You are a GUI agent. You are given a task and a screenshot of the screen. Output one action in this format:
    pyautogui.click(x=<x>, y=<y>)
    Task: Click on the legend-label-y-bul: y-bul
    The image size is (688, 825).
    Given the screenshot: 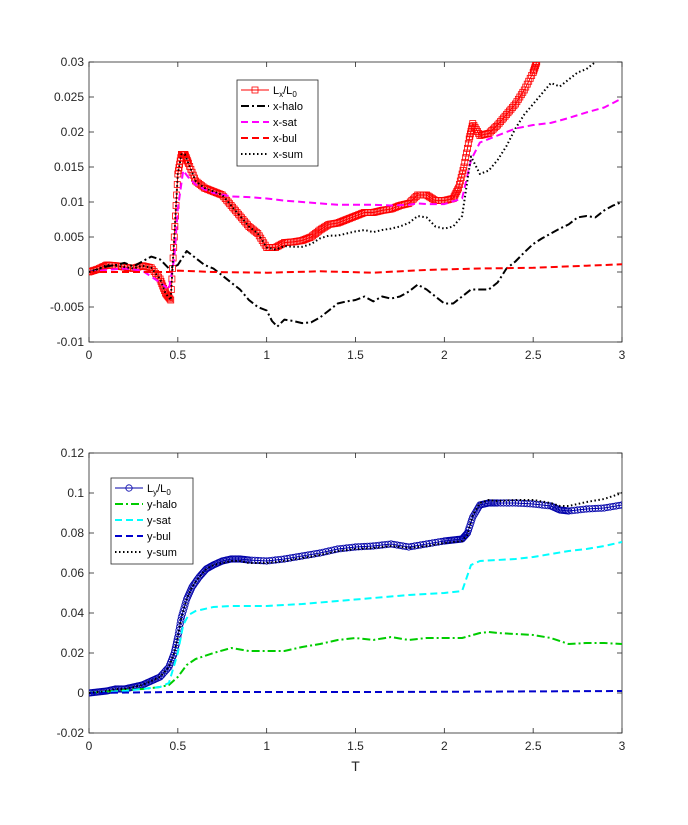 What is the action you would take?
    pyautogui.click(x=159, y=537)
    